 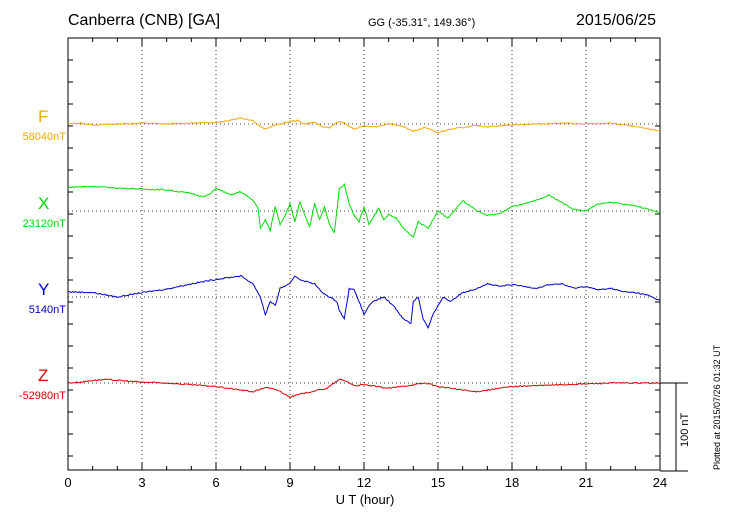 What do you see at coordinates (438, 482) in the screenshot?
I see `x-tick-label: 15` at bounding box center [438, 482].